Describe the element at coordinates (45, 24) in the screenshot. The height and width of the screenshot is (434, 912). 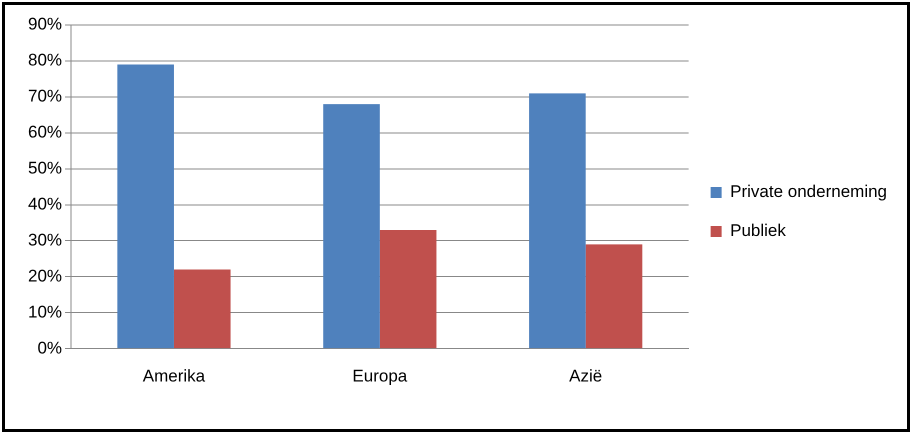
I see `y-tick-label: 90%` at that location.